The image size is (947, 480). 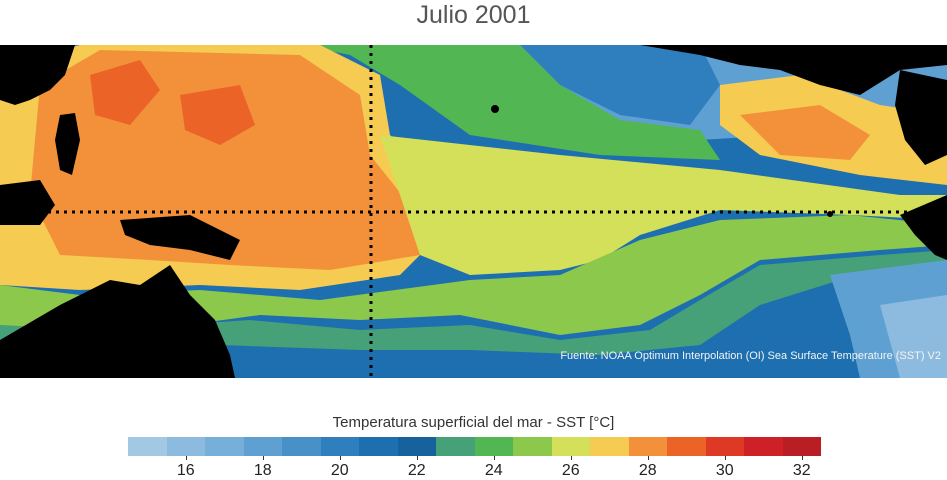 I want to click on borneo-landmass, so click(x=27, y=202).